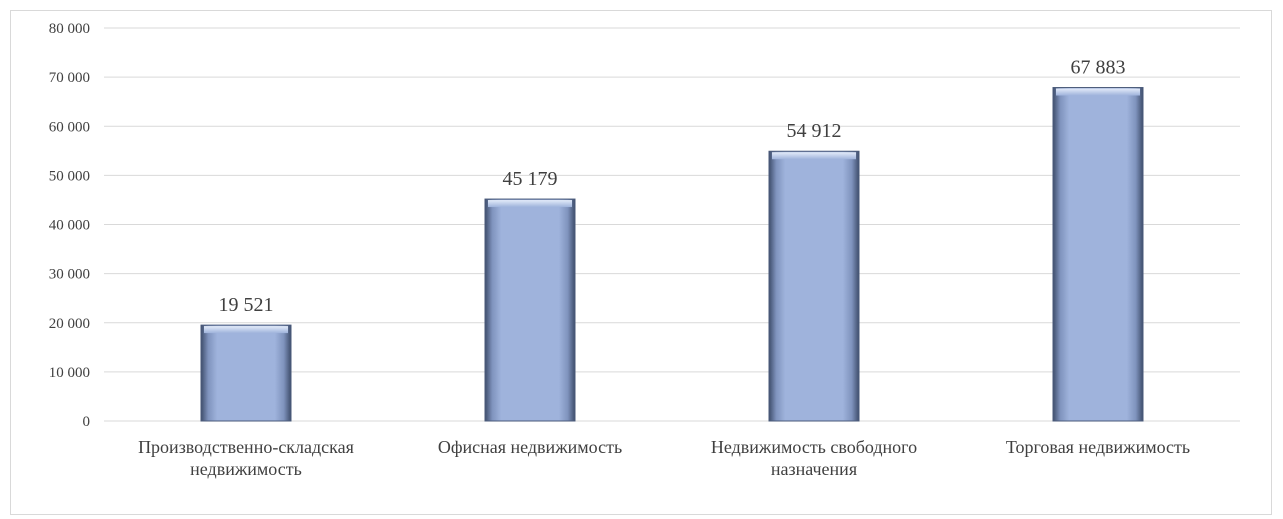 This screenshot has width=1283, height=519. I want to click on y-tick-label: 60 000, so click(69, 127).